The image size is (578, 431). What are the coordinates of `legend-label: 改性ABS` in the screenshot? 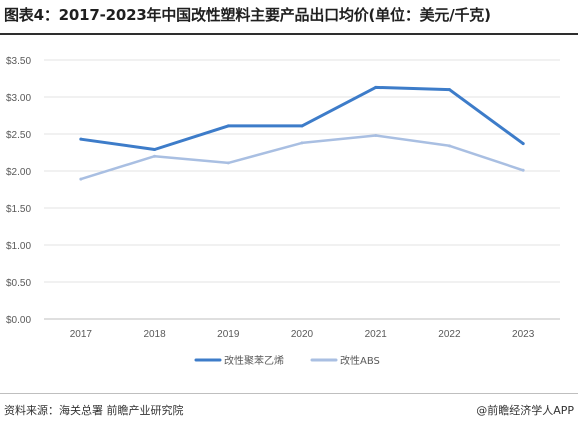 It's located at (360, 360).